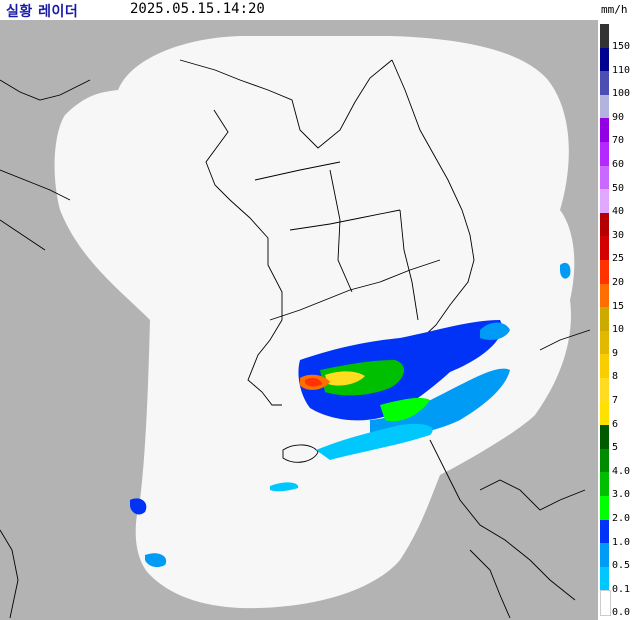 The image size is (635, 620). What do you see at coordinates (618, 188) in the screenshot?
I see `legend-label: 50` at bounding box center [618, 188].